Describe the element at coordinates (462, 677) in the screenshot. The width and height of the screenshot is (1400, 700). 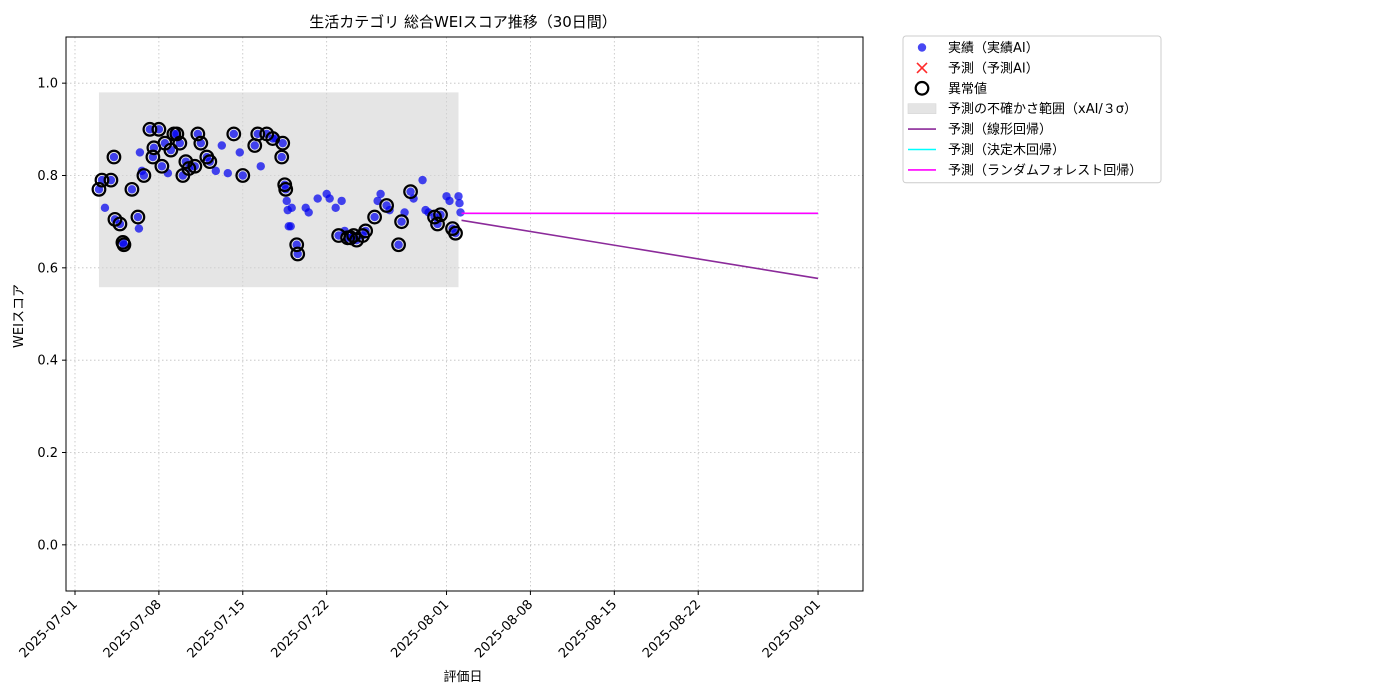
I see `x-axis-label: 評価日` at that location.